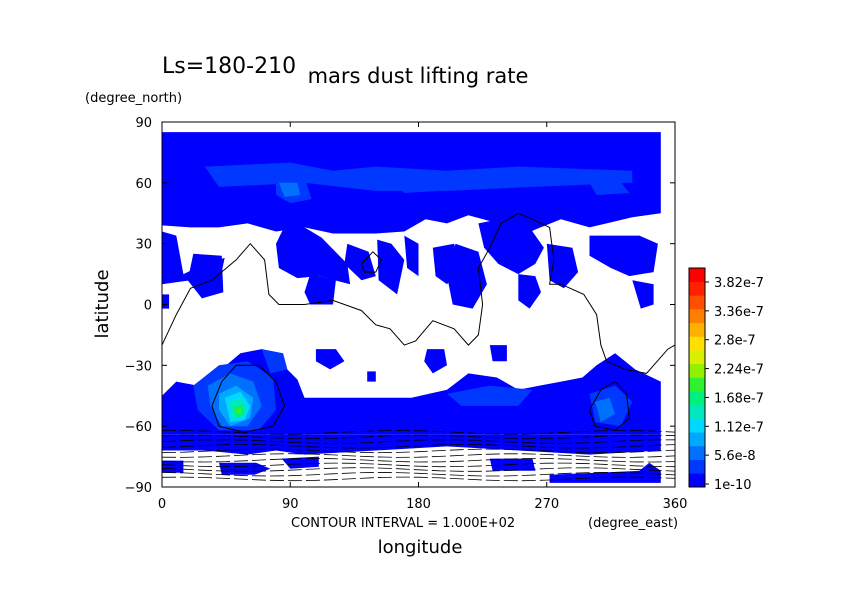 The height and width of the screenshot is (595, 842). Describe the element at coordinates (546, 504) in the screenshot. I see `x-tick-label: 270` at that location.